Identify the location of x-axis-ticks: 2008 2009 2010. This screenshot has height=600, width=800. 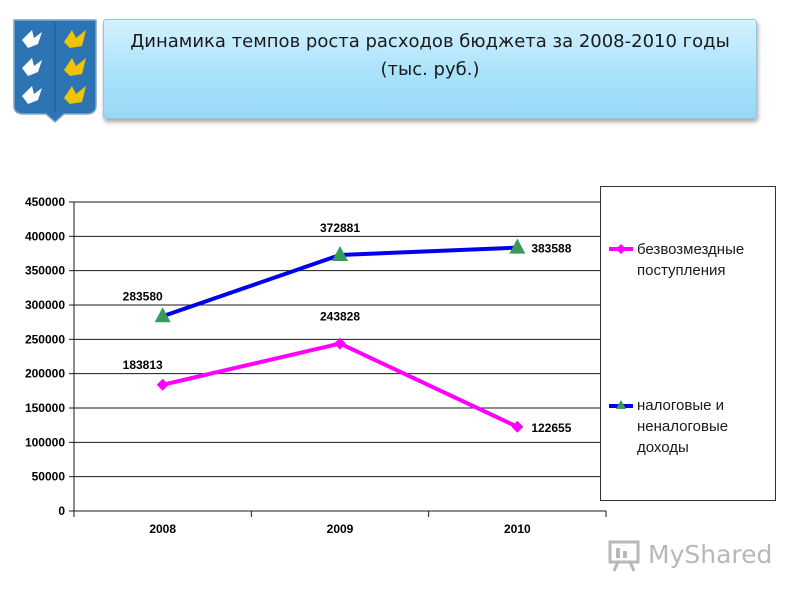
(340, 523).